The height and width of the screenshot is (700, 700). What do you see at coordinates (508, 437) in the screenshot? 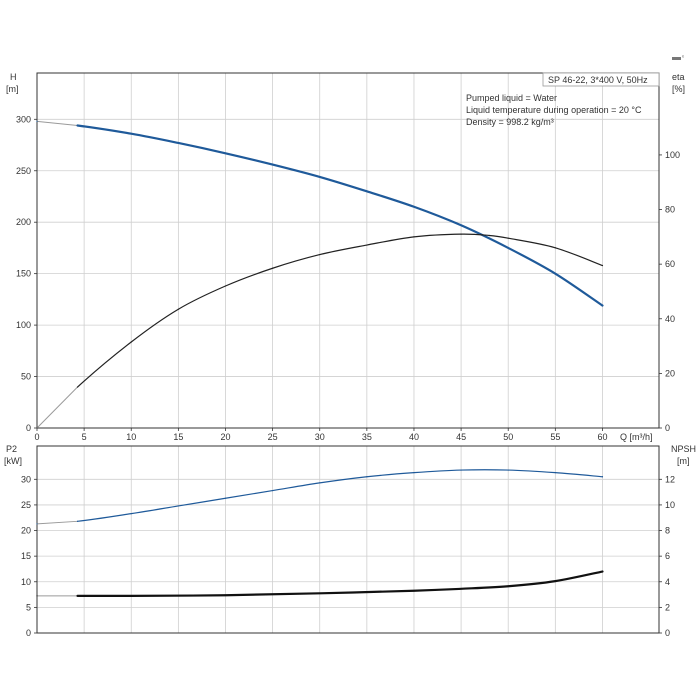
I see `x-tick-50: 50` at bounding box center [508, 437].